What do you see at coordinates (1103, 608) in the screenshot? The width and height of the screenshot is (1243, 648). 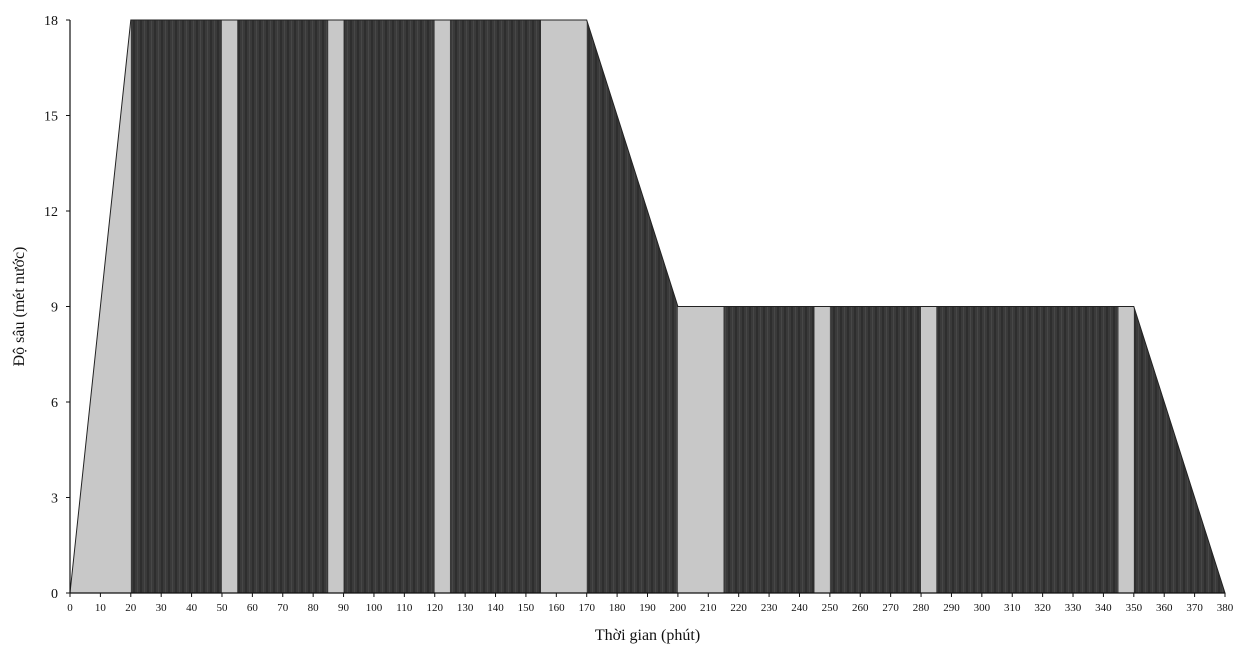 I see `x-tick-label: 340` at bounding box center [1103, 608].